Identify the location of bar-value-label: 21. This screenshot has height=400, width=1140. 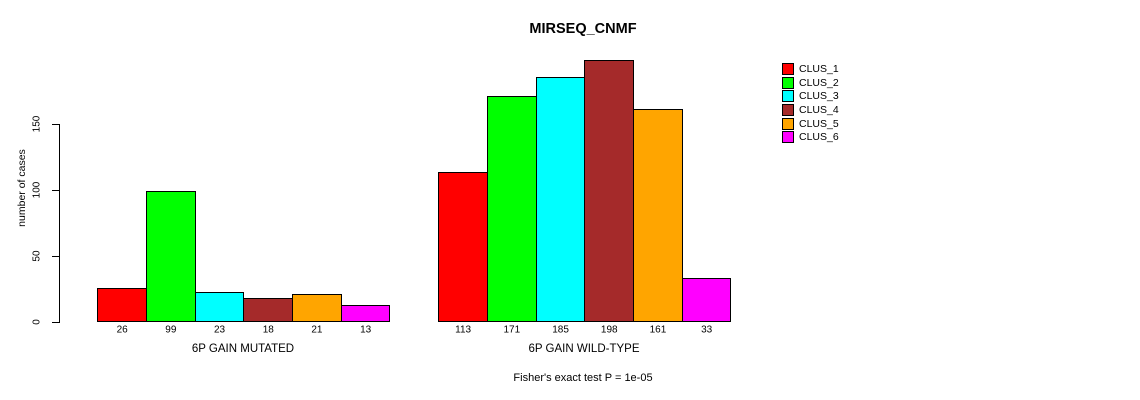
(317, 330).